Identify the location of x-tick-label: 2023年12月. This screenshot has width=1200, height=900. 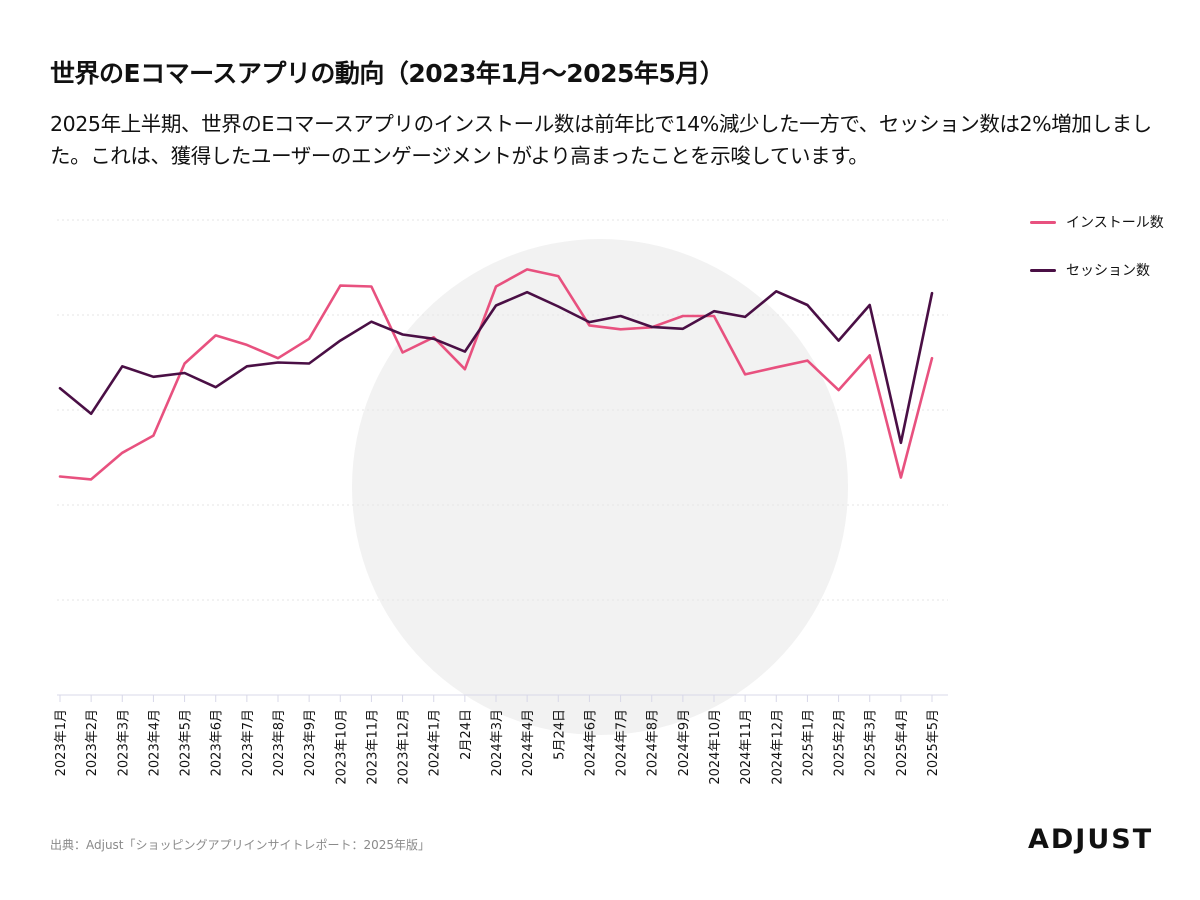
(404, 747).